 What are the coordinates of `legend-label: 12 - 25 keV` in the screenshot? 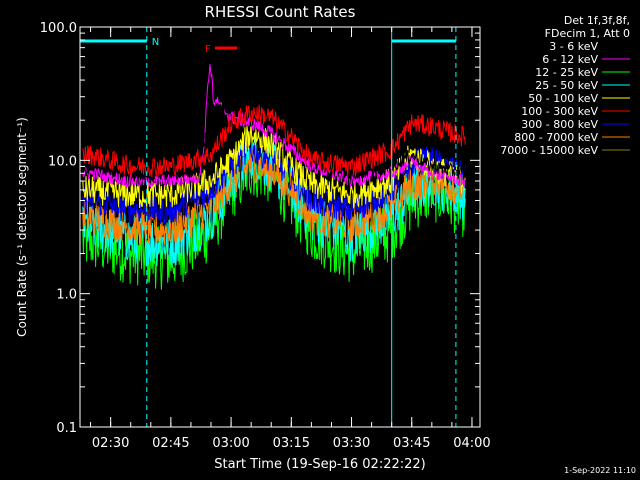 It's located at (566, 72).